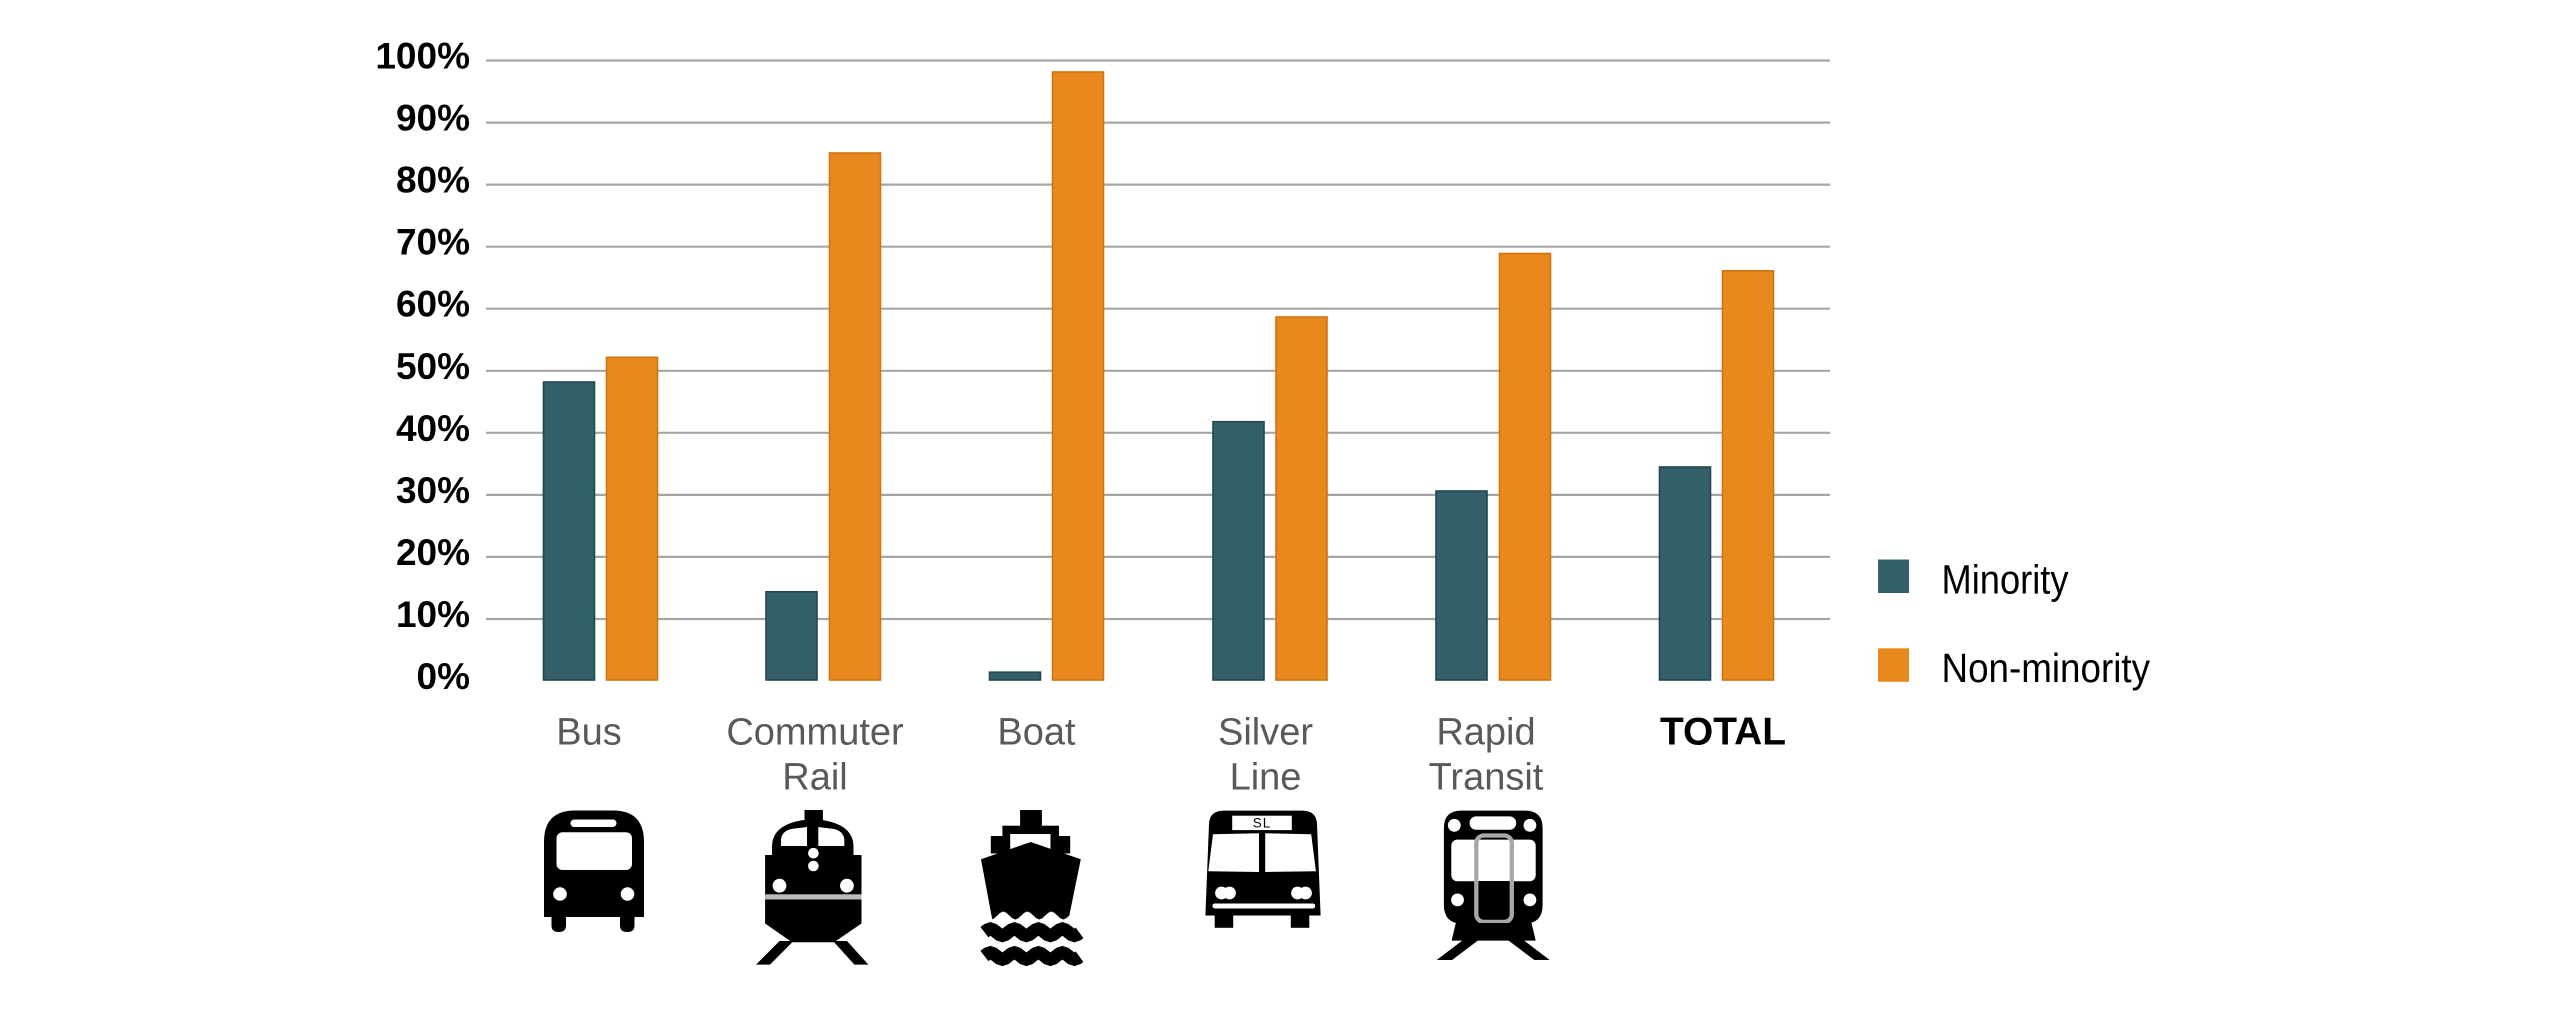 This screenshot has height=1021, width=2551. Describe the element at coordinates (433, 428) in the screenshot. I see `svg-text: 40%` at that location.